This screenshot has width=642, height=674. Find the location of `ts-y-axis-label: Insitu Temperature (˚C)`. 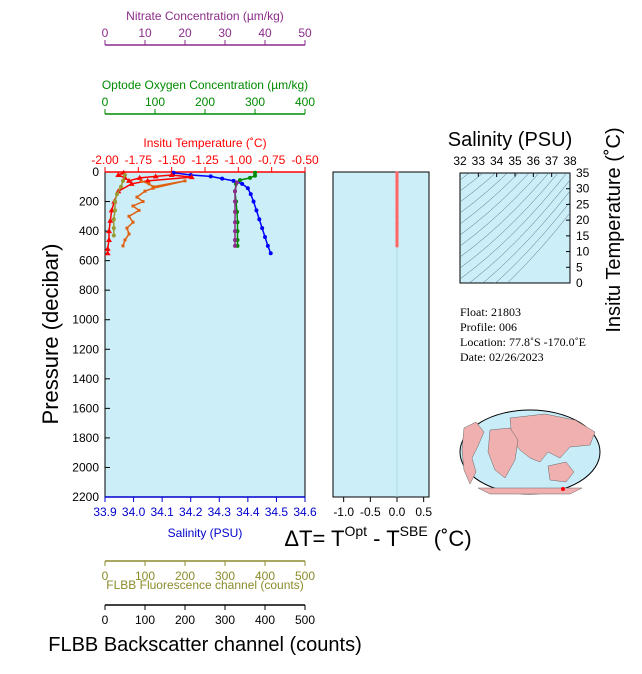

ts-y-axis-label: Insitu Temperature (˚C) is located at coordinates (614, 229).